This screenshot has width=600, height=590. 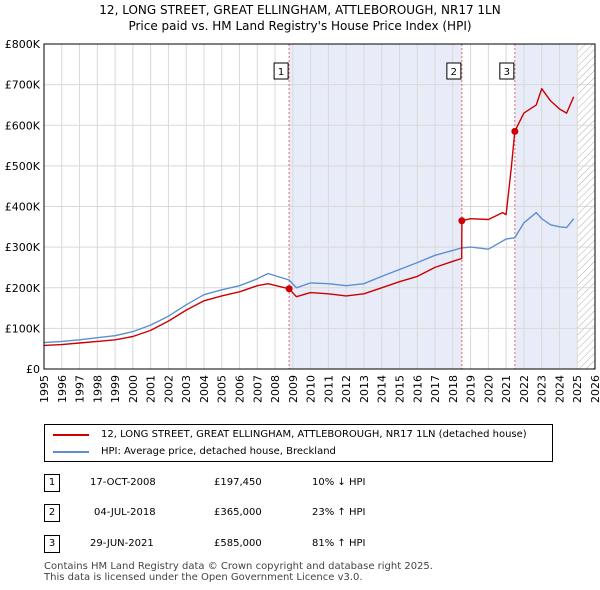 I want to click on x-tick-label: 2015, so click(x=399, y=389).